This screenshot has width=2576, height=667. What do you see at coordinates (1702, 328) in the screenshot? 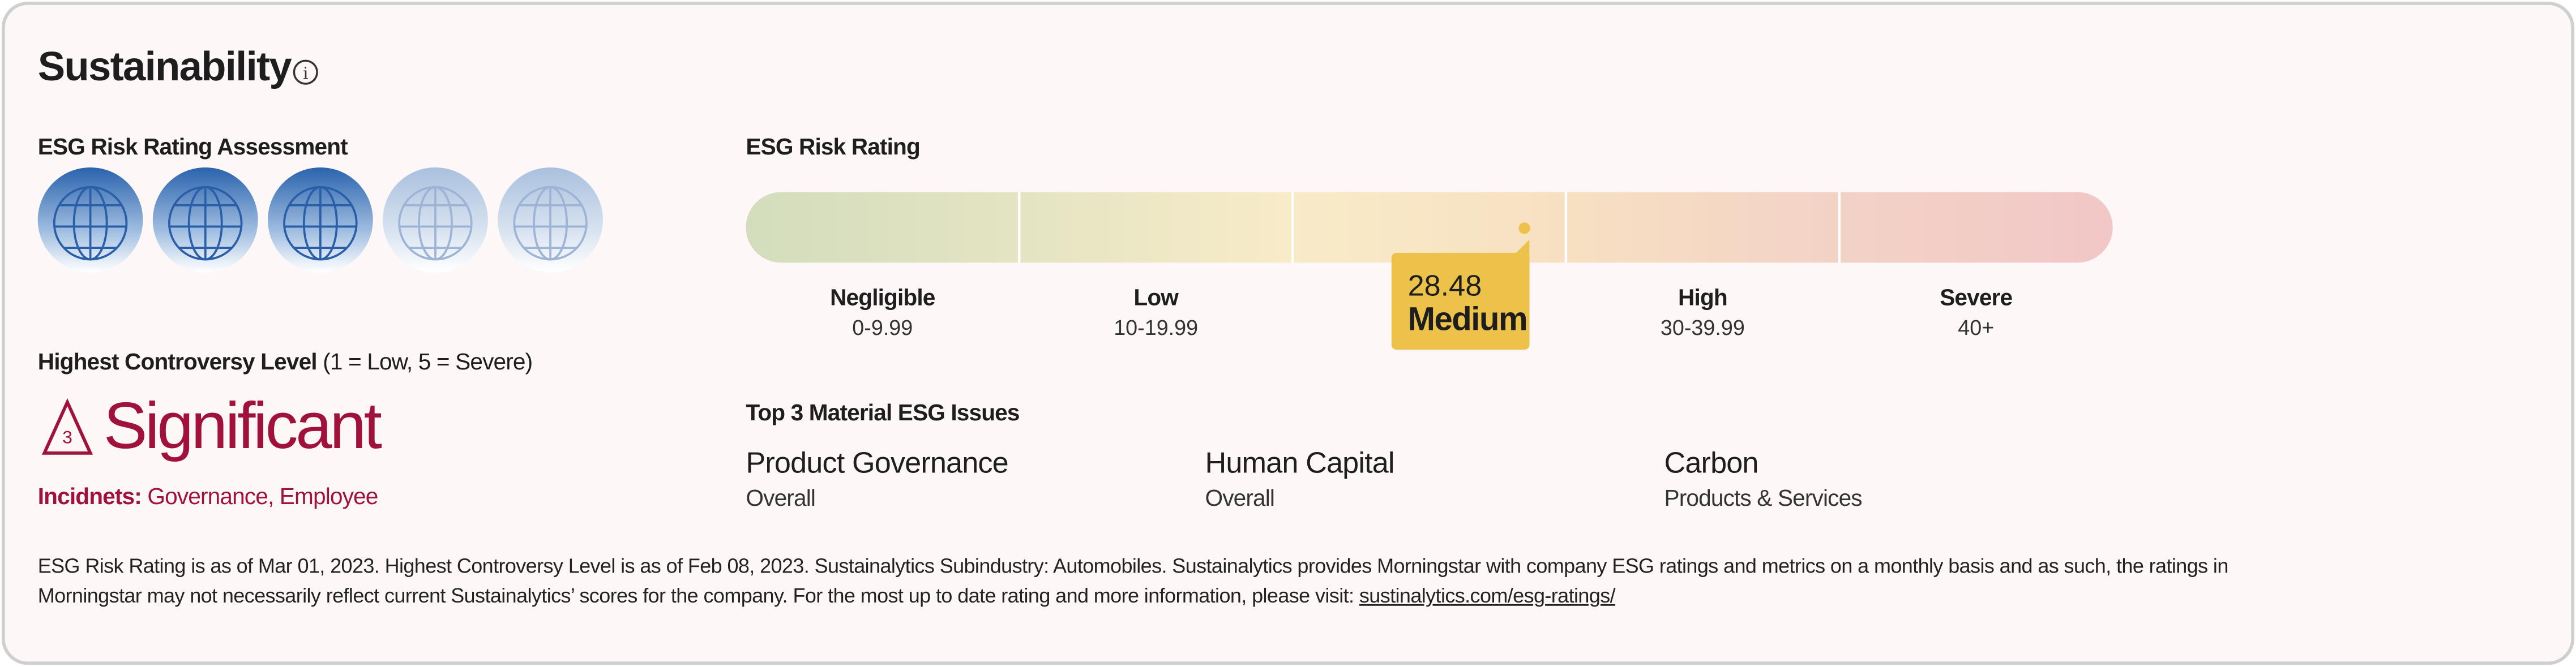
I see `band-range: 30-39.99` at bounding box center [1702, 328].